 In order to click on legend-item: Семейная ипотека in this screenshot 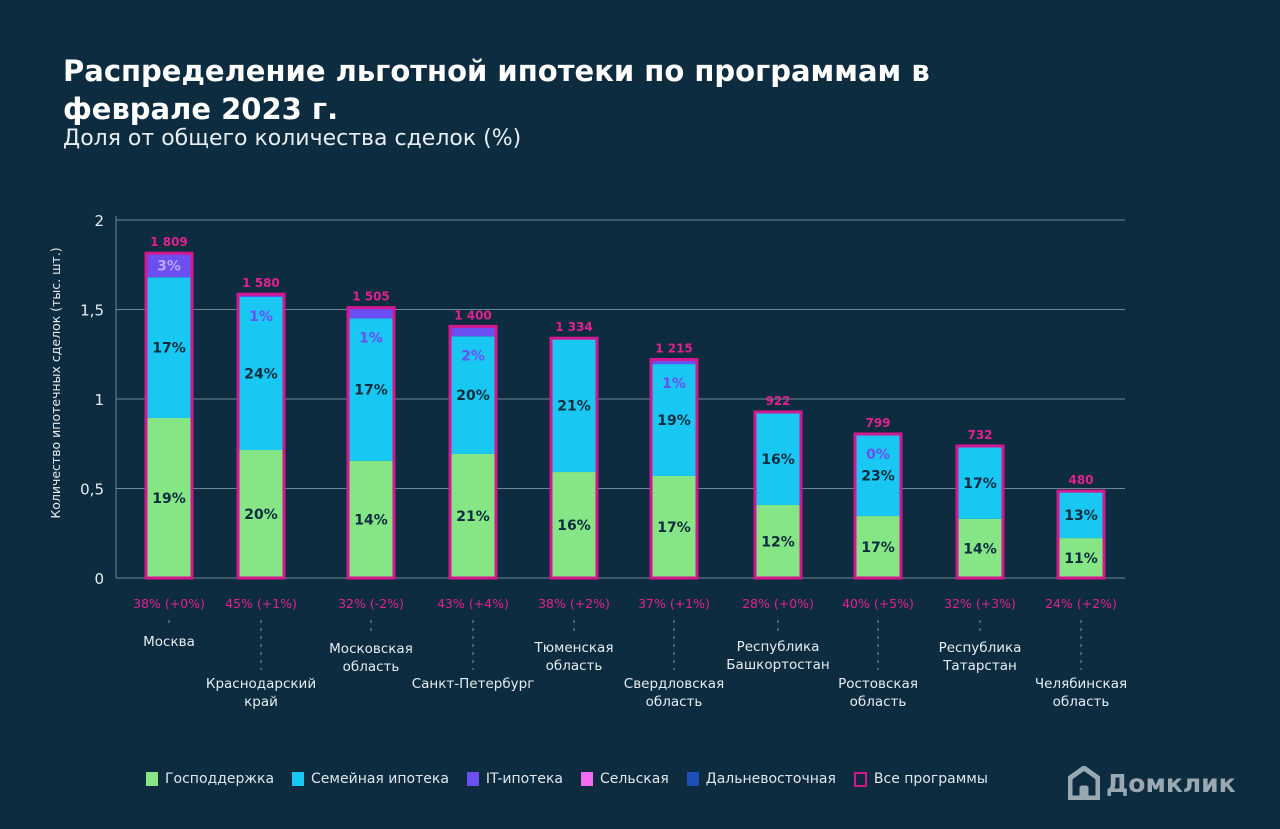, I will do `click(370, 779)`.